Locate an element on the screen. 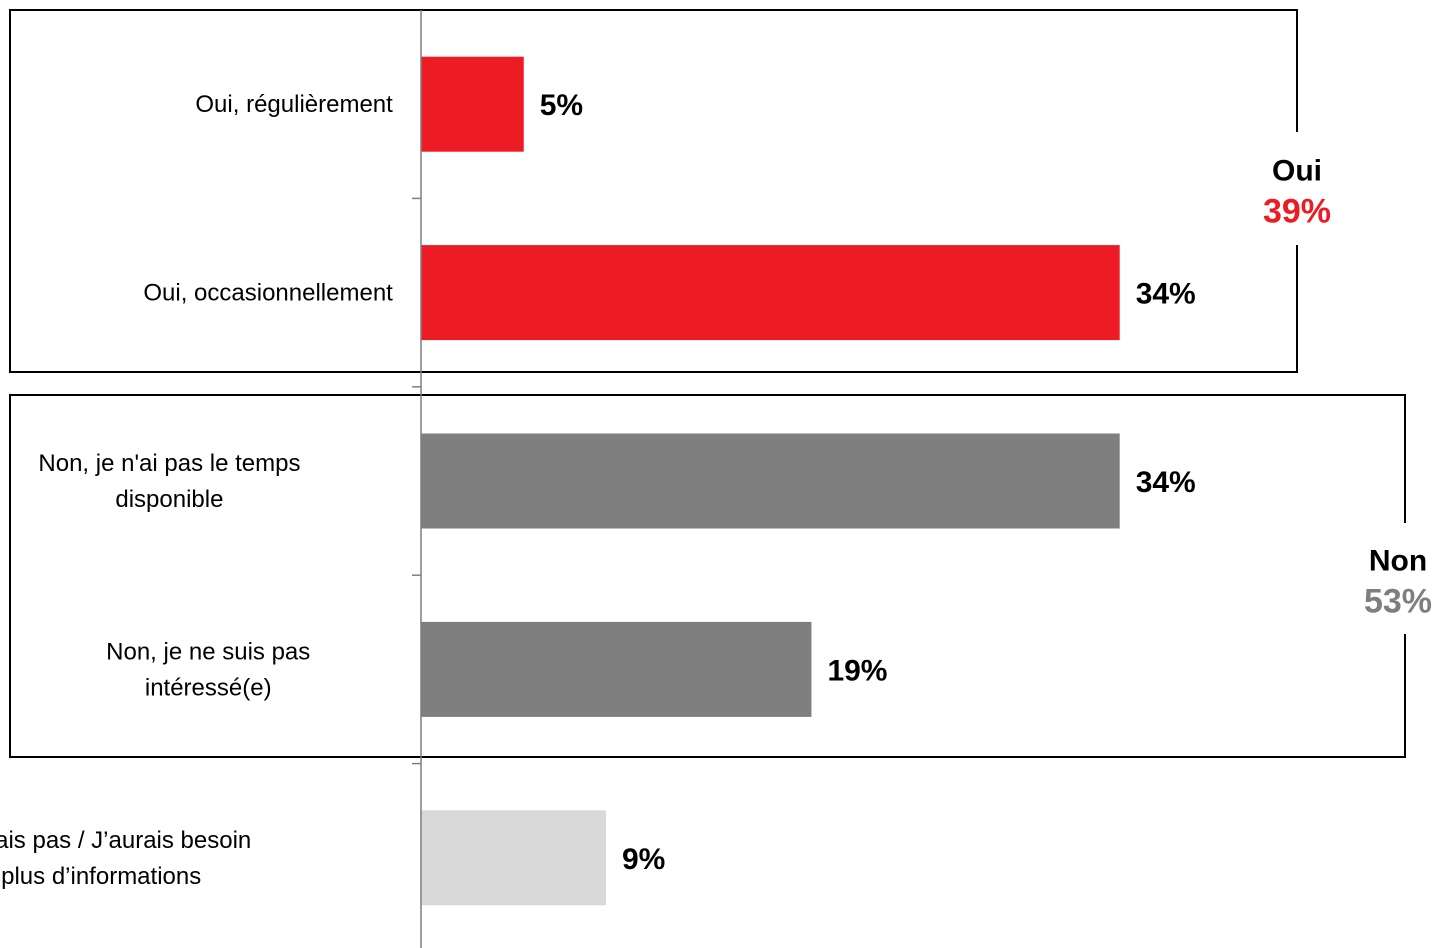  group-total-oui: 39% is located at coordinates (1297, 212).